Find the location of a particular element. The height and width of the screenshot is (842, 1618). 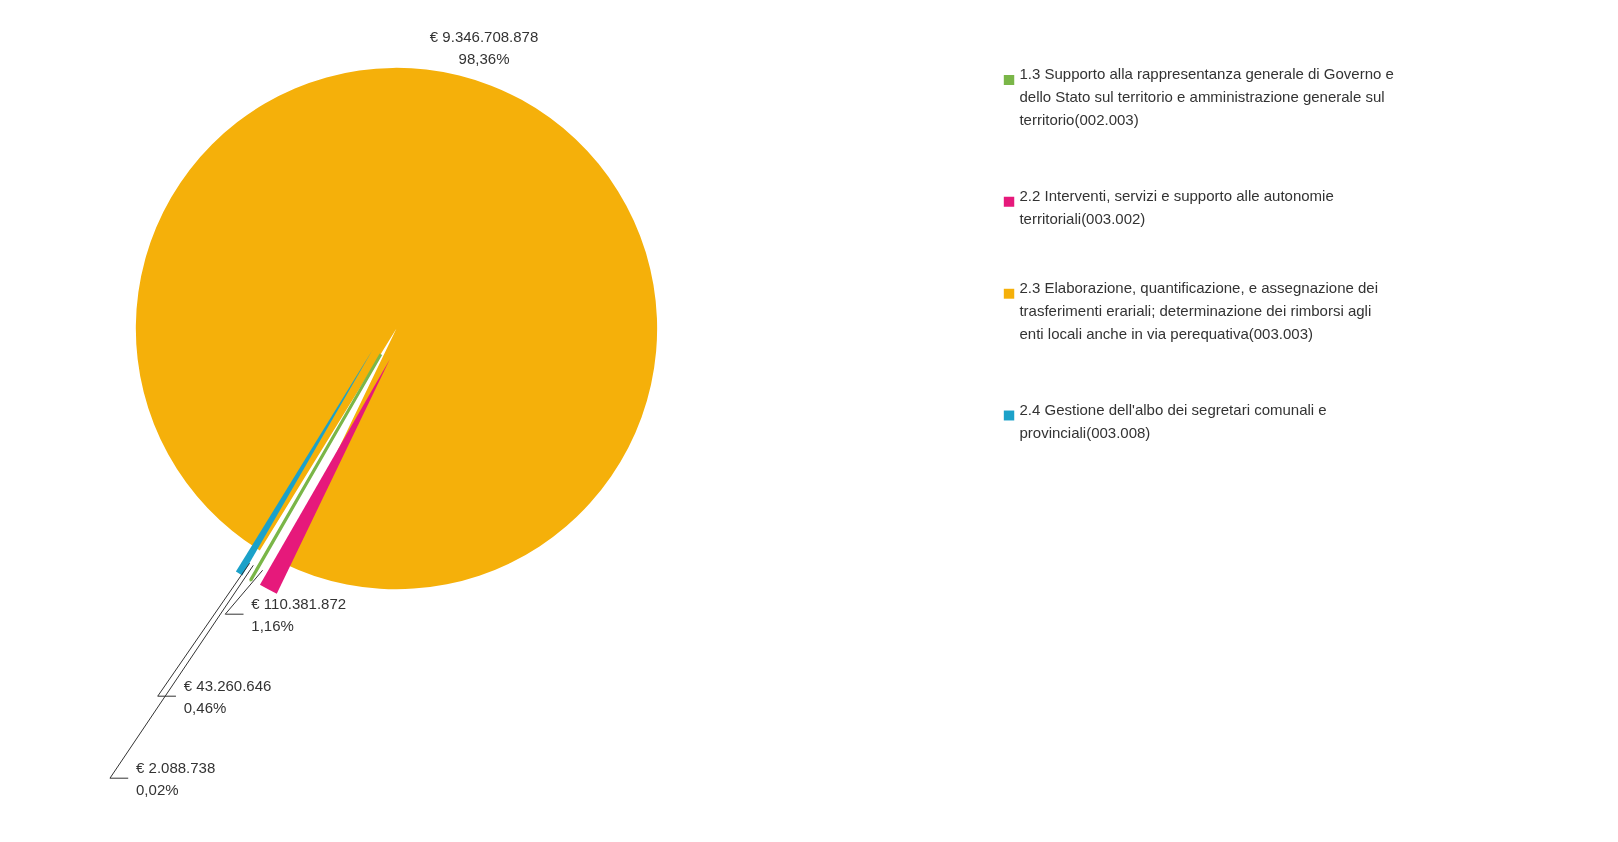

legend-label: 2.4 Gestione dell'albo dei segretari comunali e provinciali(003.008) is located at coordinates (1173, 420).